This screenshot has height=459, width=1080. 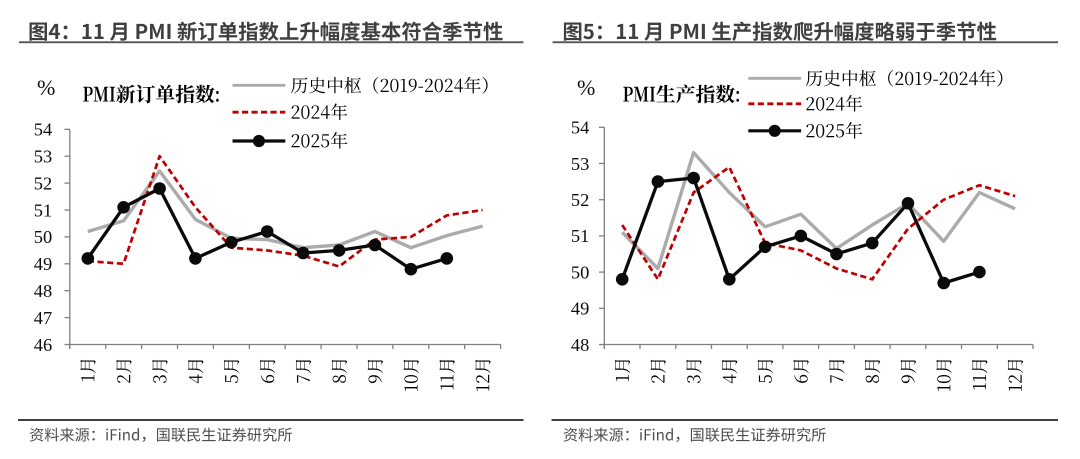 I want to click on svg-text: 47, so click(x=43, y=318).